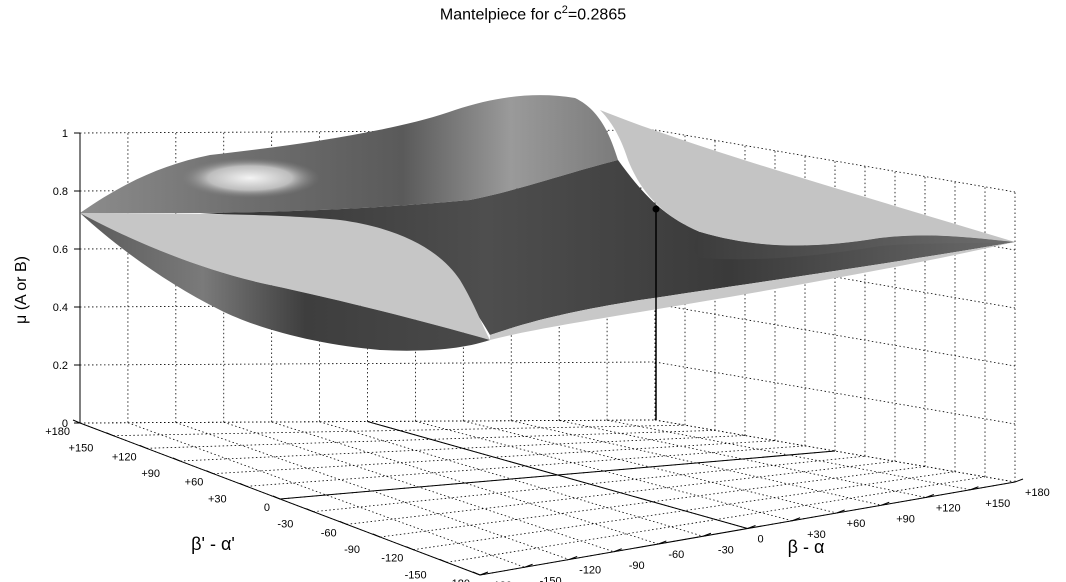 The image size is (1066, 582). Describe the element at coordinates (150, 474) in the screenshot. I see `y-tick-label: +90` at that location.